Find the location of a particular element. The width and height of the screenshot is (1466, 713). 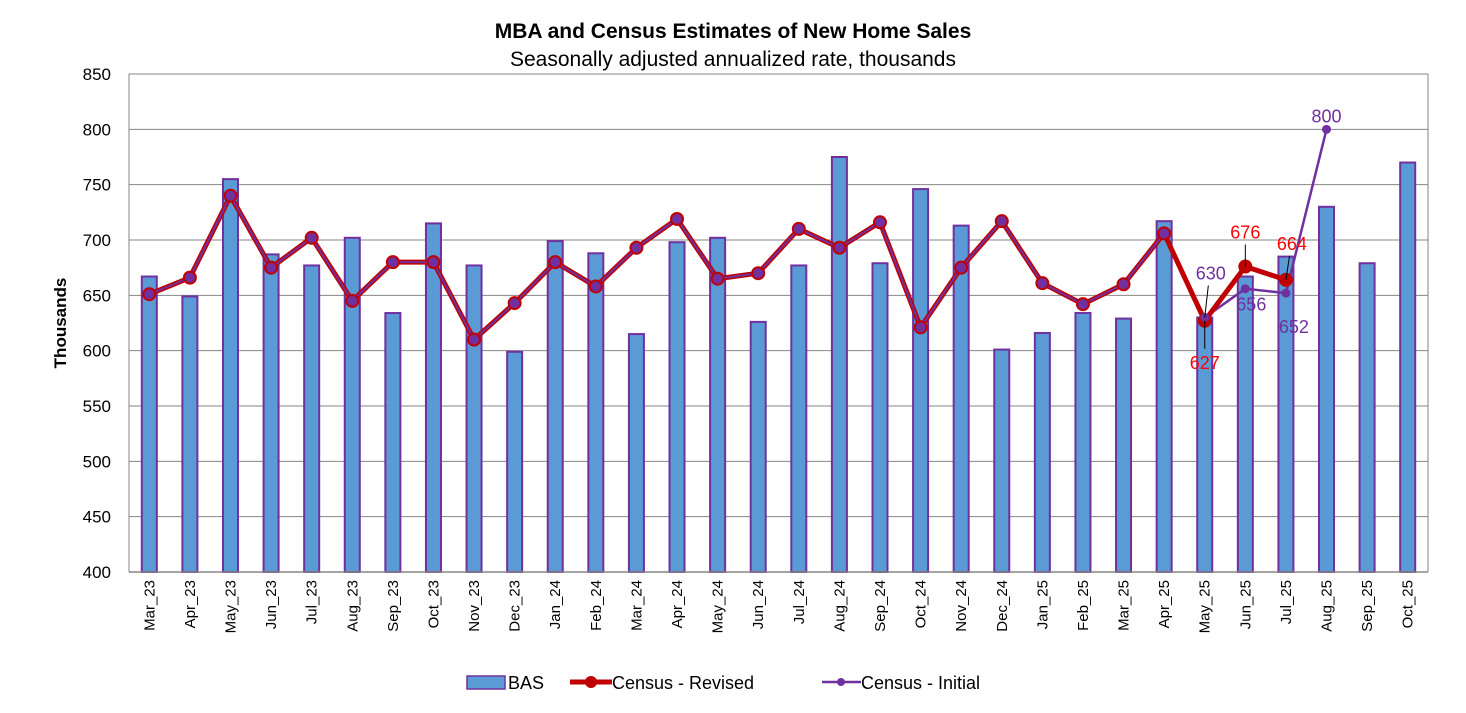

x-tick-label: Nov_24 is located at coordinates (961, 606).